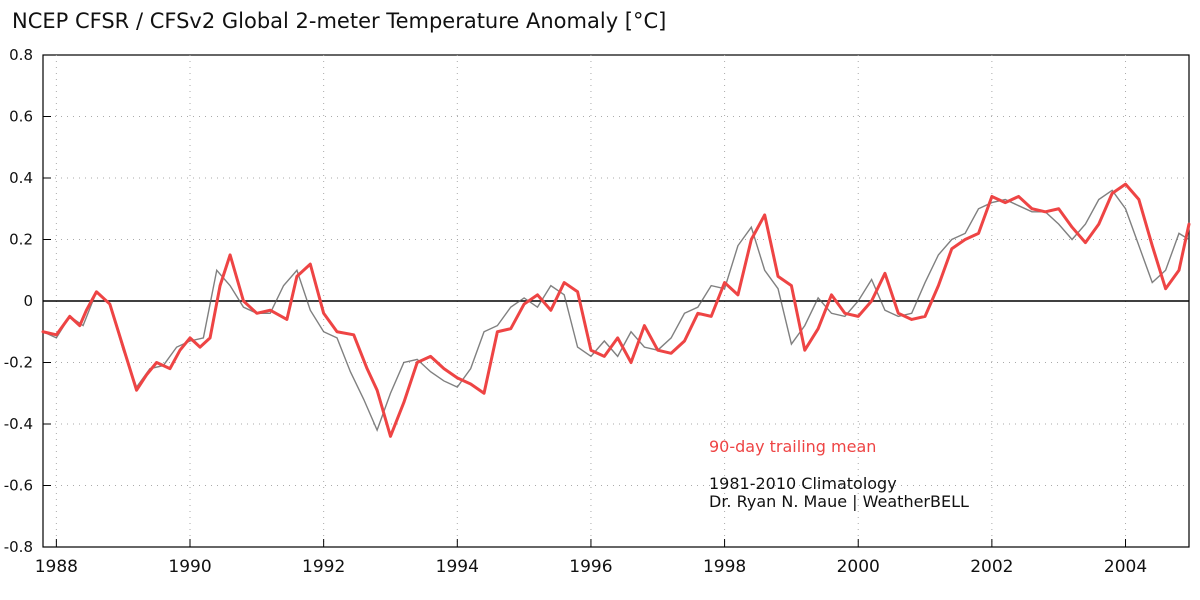 This screenshot has width=1200, height=600. I want to click on y-tick-label-0: -0.8, so click(18, 547).